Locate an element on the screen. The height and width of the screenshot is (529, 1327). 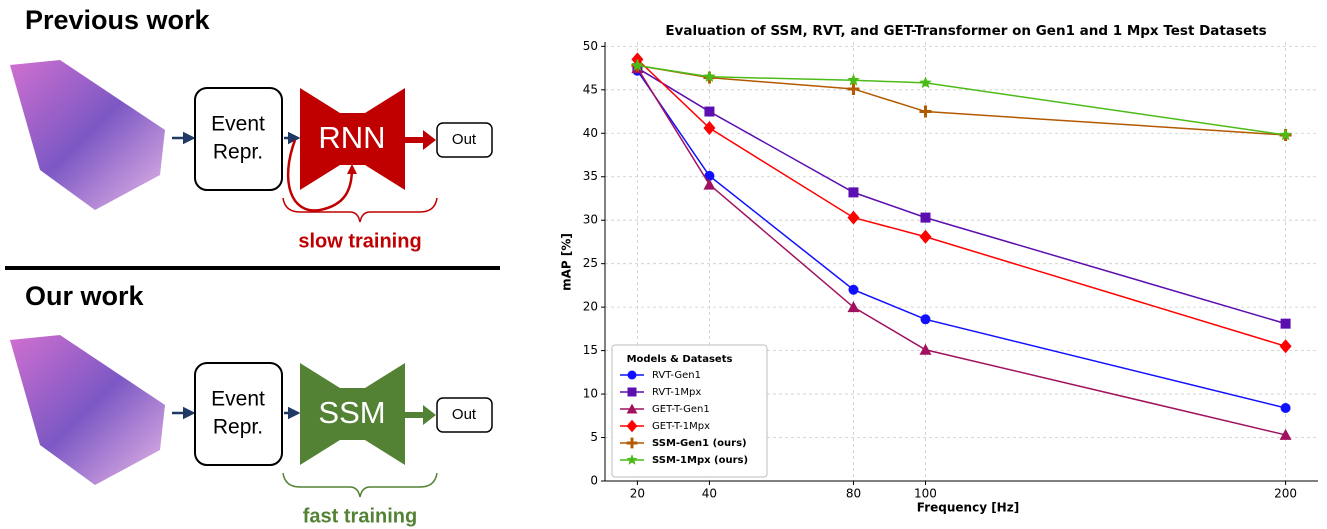
heading: Previous work is located at coordinates (118, 20).